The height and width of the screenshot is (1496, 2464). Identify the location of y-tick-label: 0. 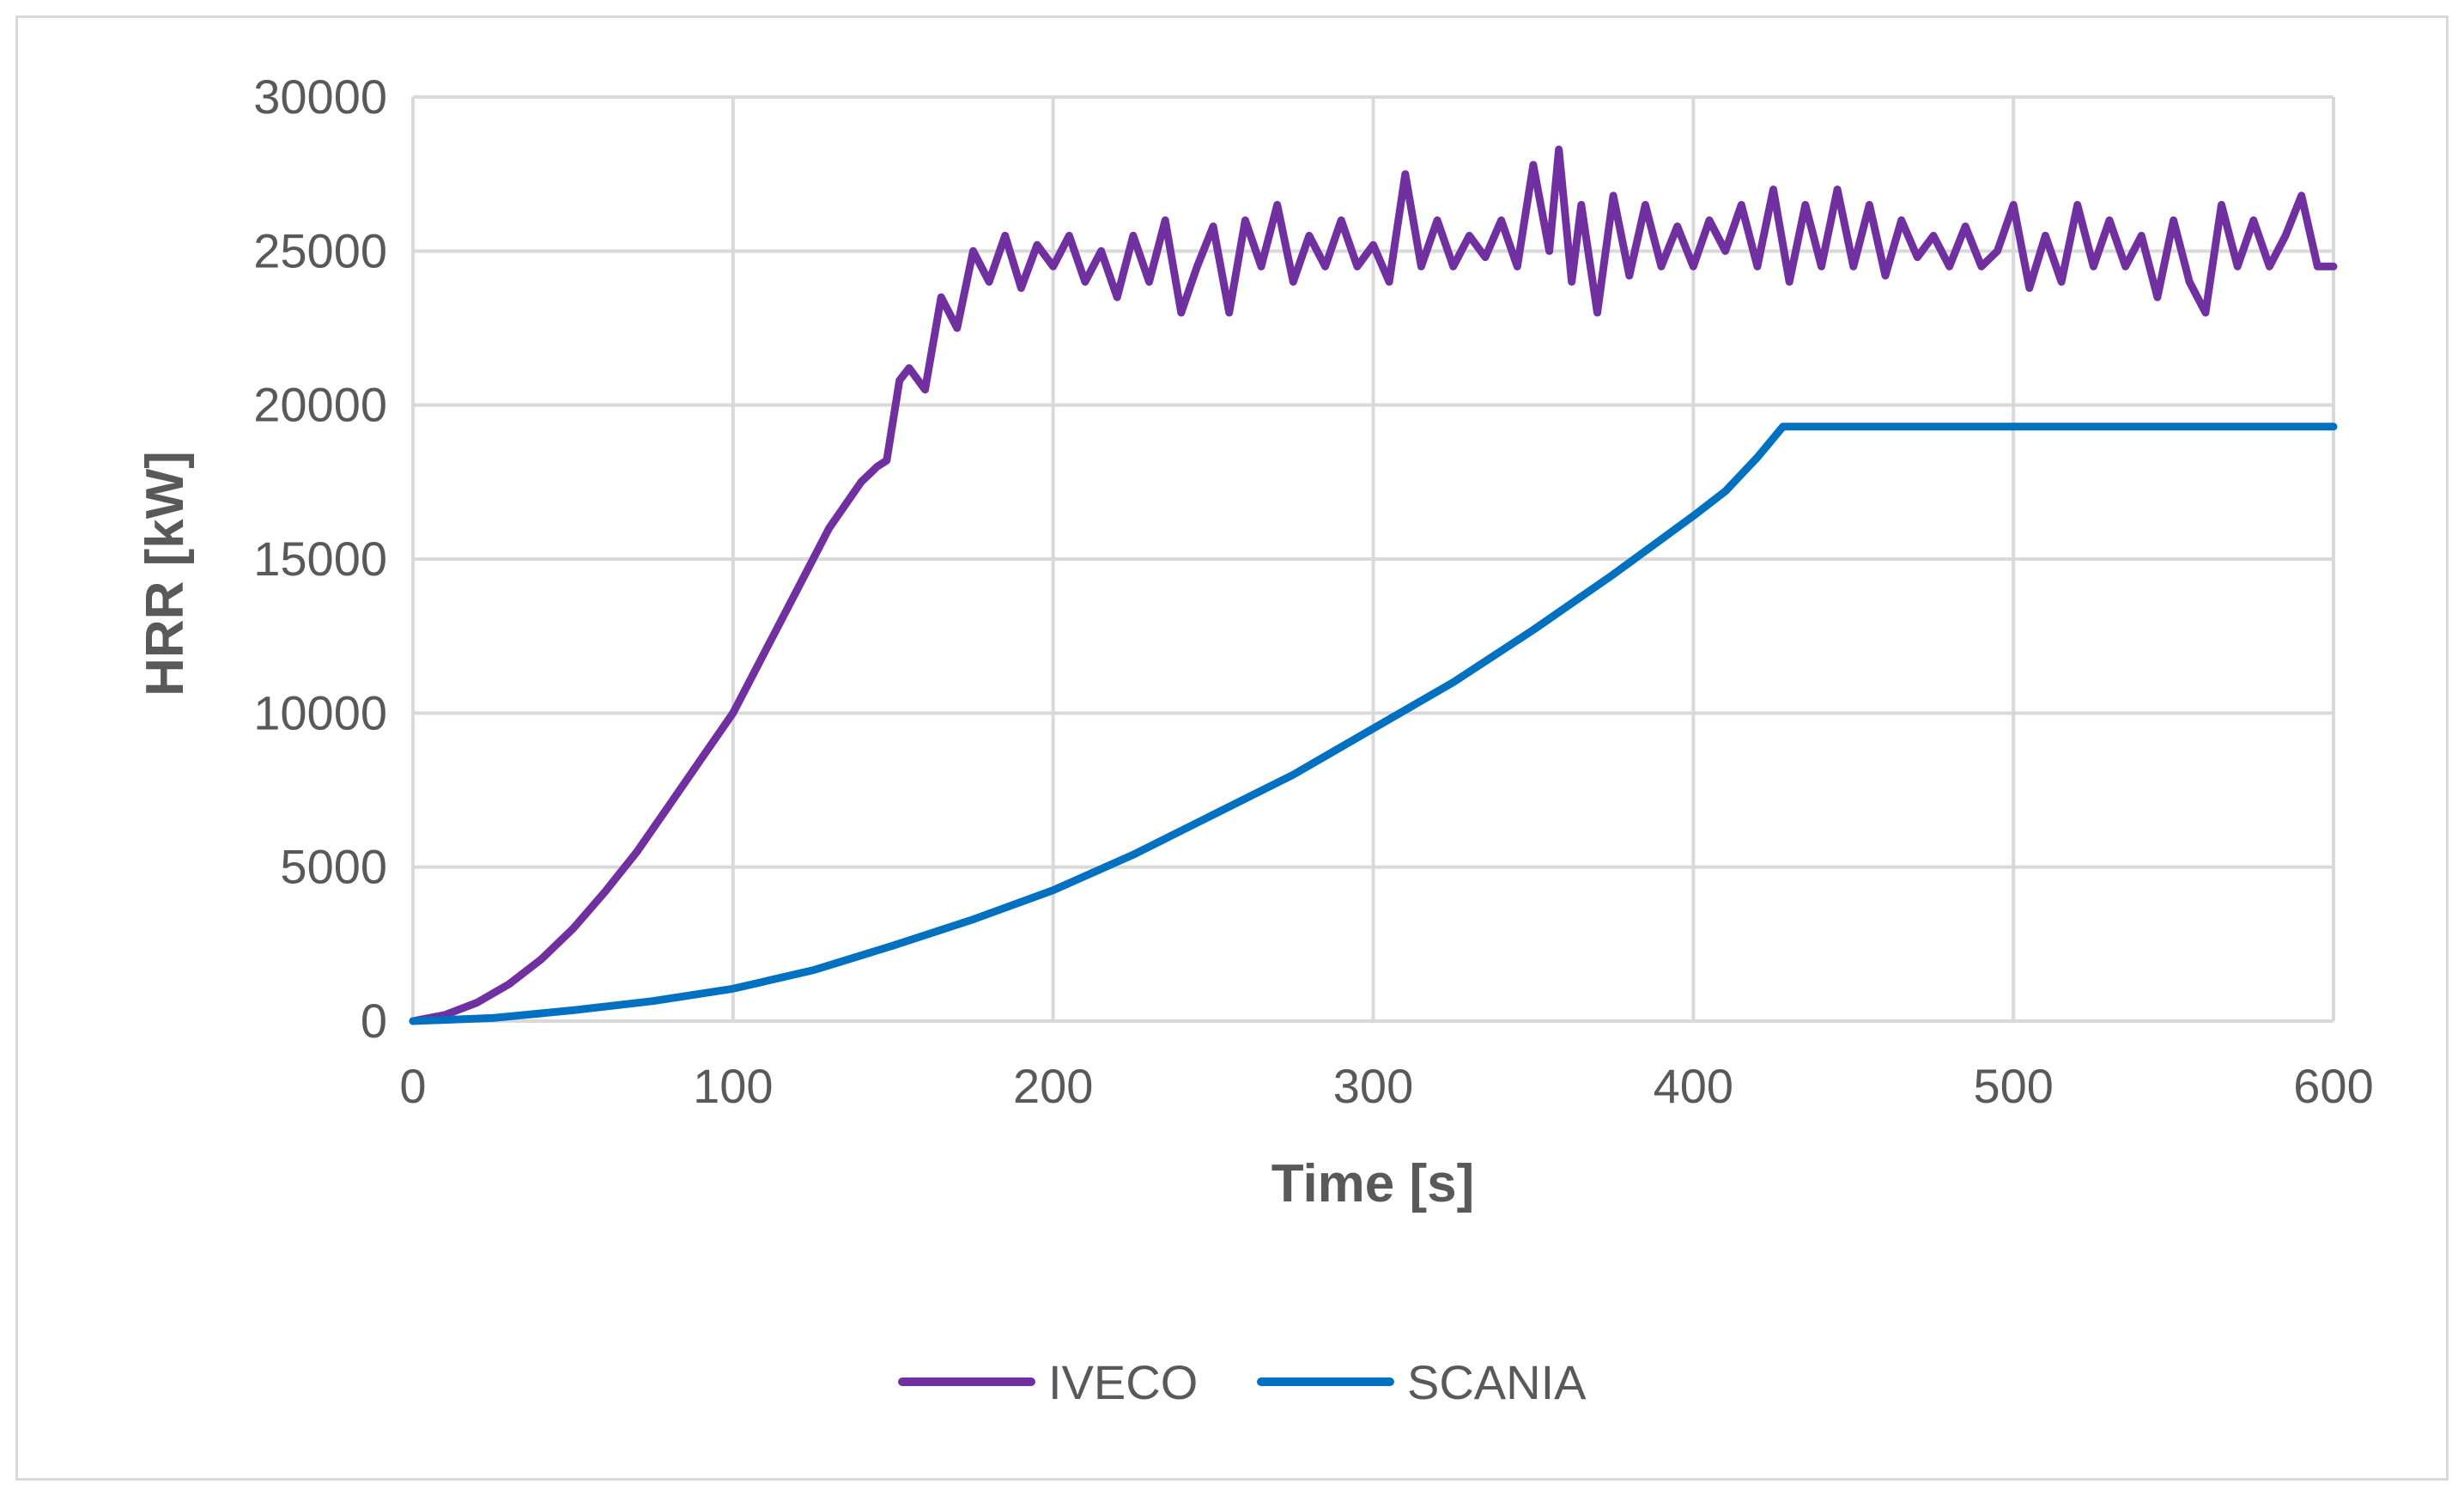
(374, 1021).